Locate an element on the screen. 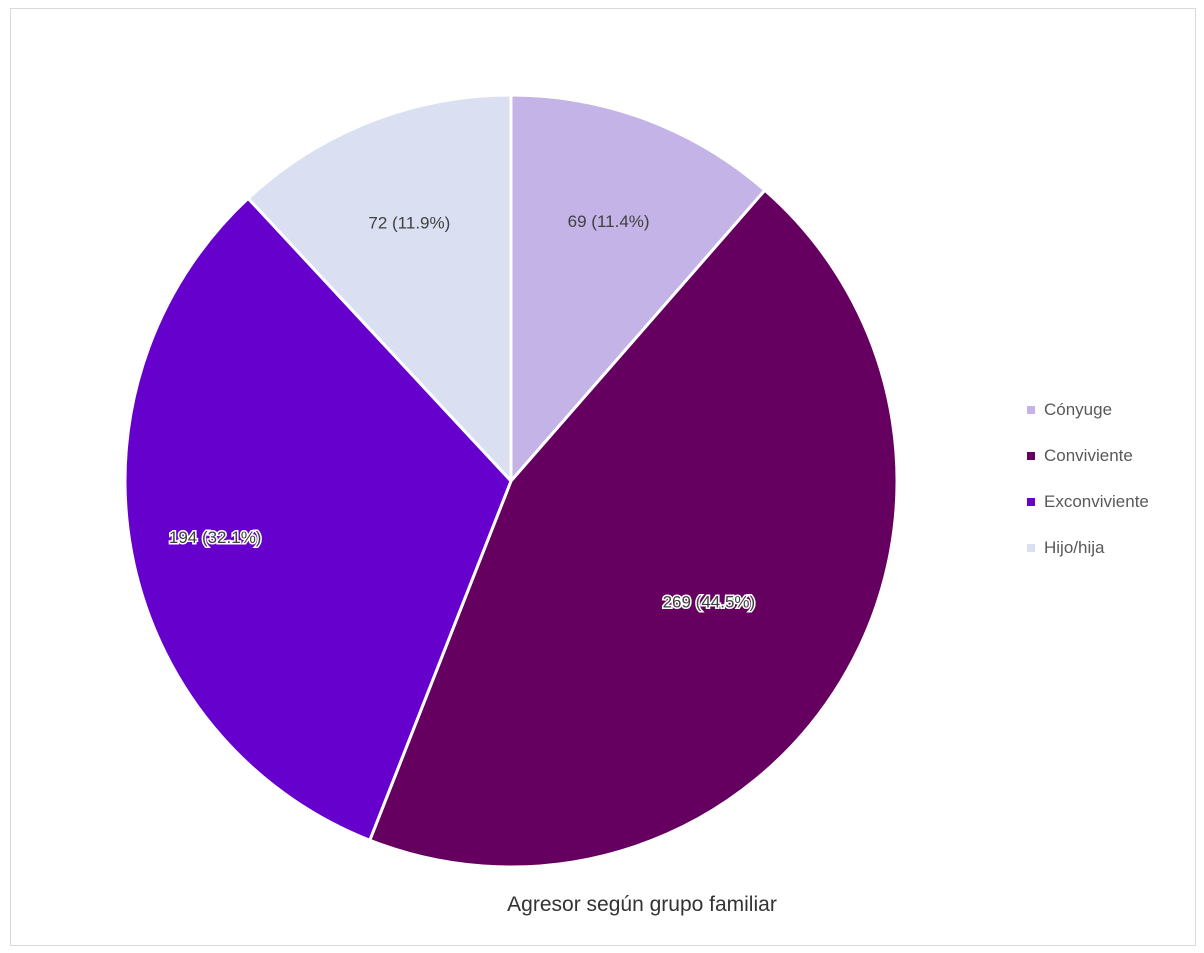 Image resolution: width=1204 pixels, height=953 pixels. legend-label: Conviviente is located at coordinates (1088, 455).